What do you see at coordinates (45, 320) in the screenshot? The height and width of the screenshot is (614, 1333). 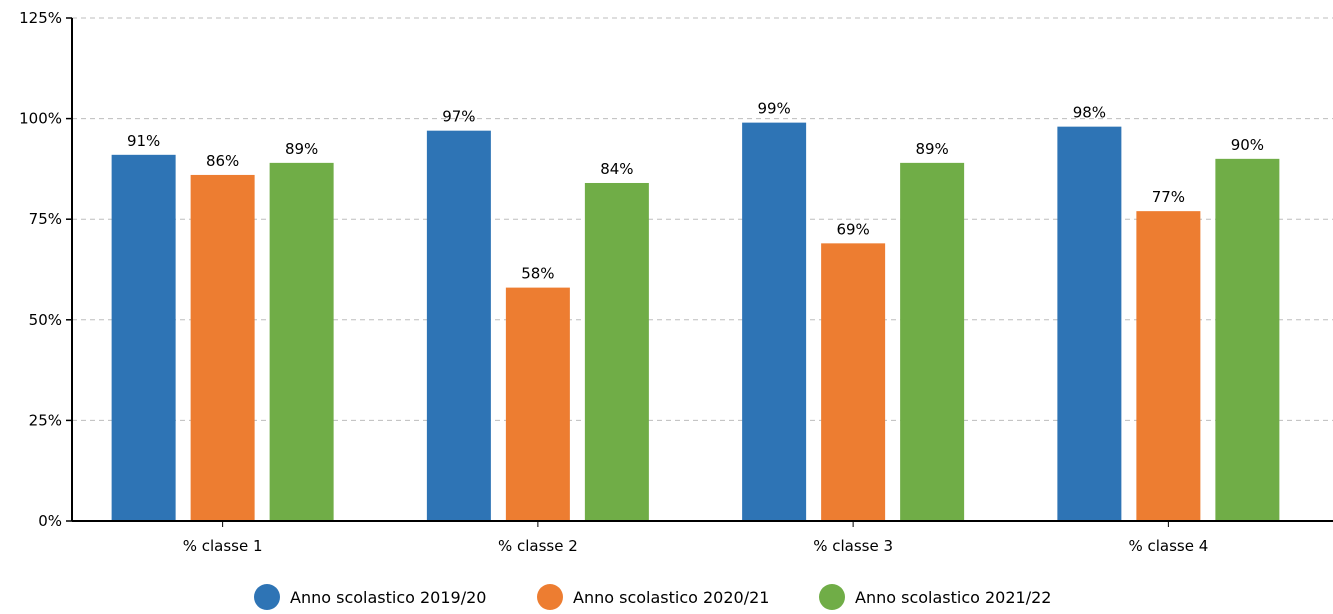 I see `y-tick-label: 50%` at bounding box center [45, 320].